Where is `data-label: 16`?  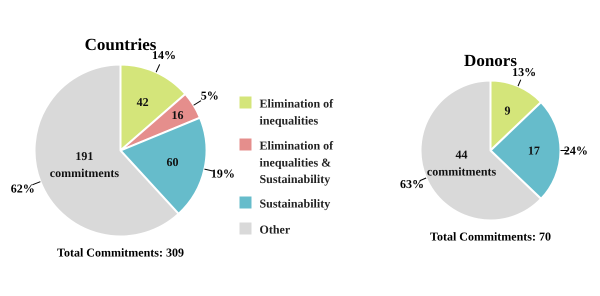 data-label: 16 is located at coordinates (178, 115).